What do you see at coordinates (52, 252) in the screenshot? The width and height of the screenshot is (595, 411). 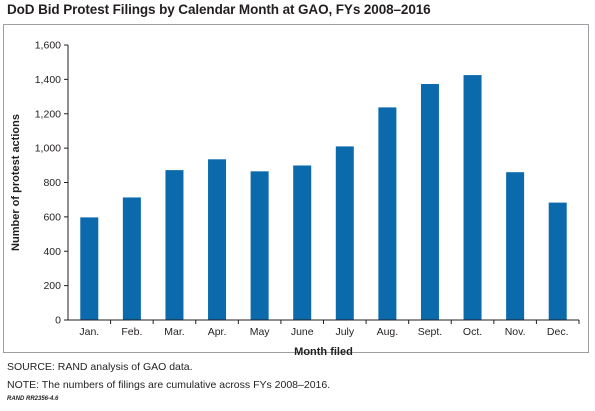 I see `y-tick-label: 400` at bounding box center [52, 252].